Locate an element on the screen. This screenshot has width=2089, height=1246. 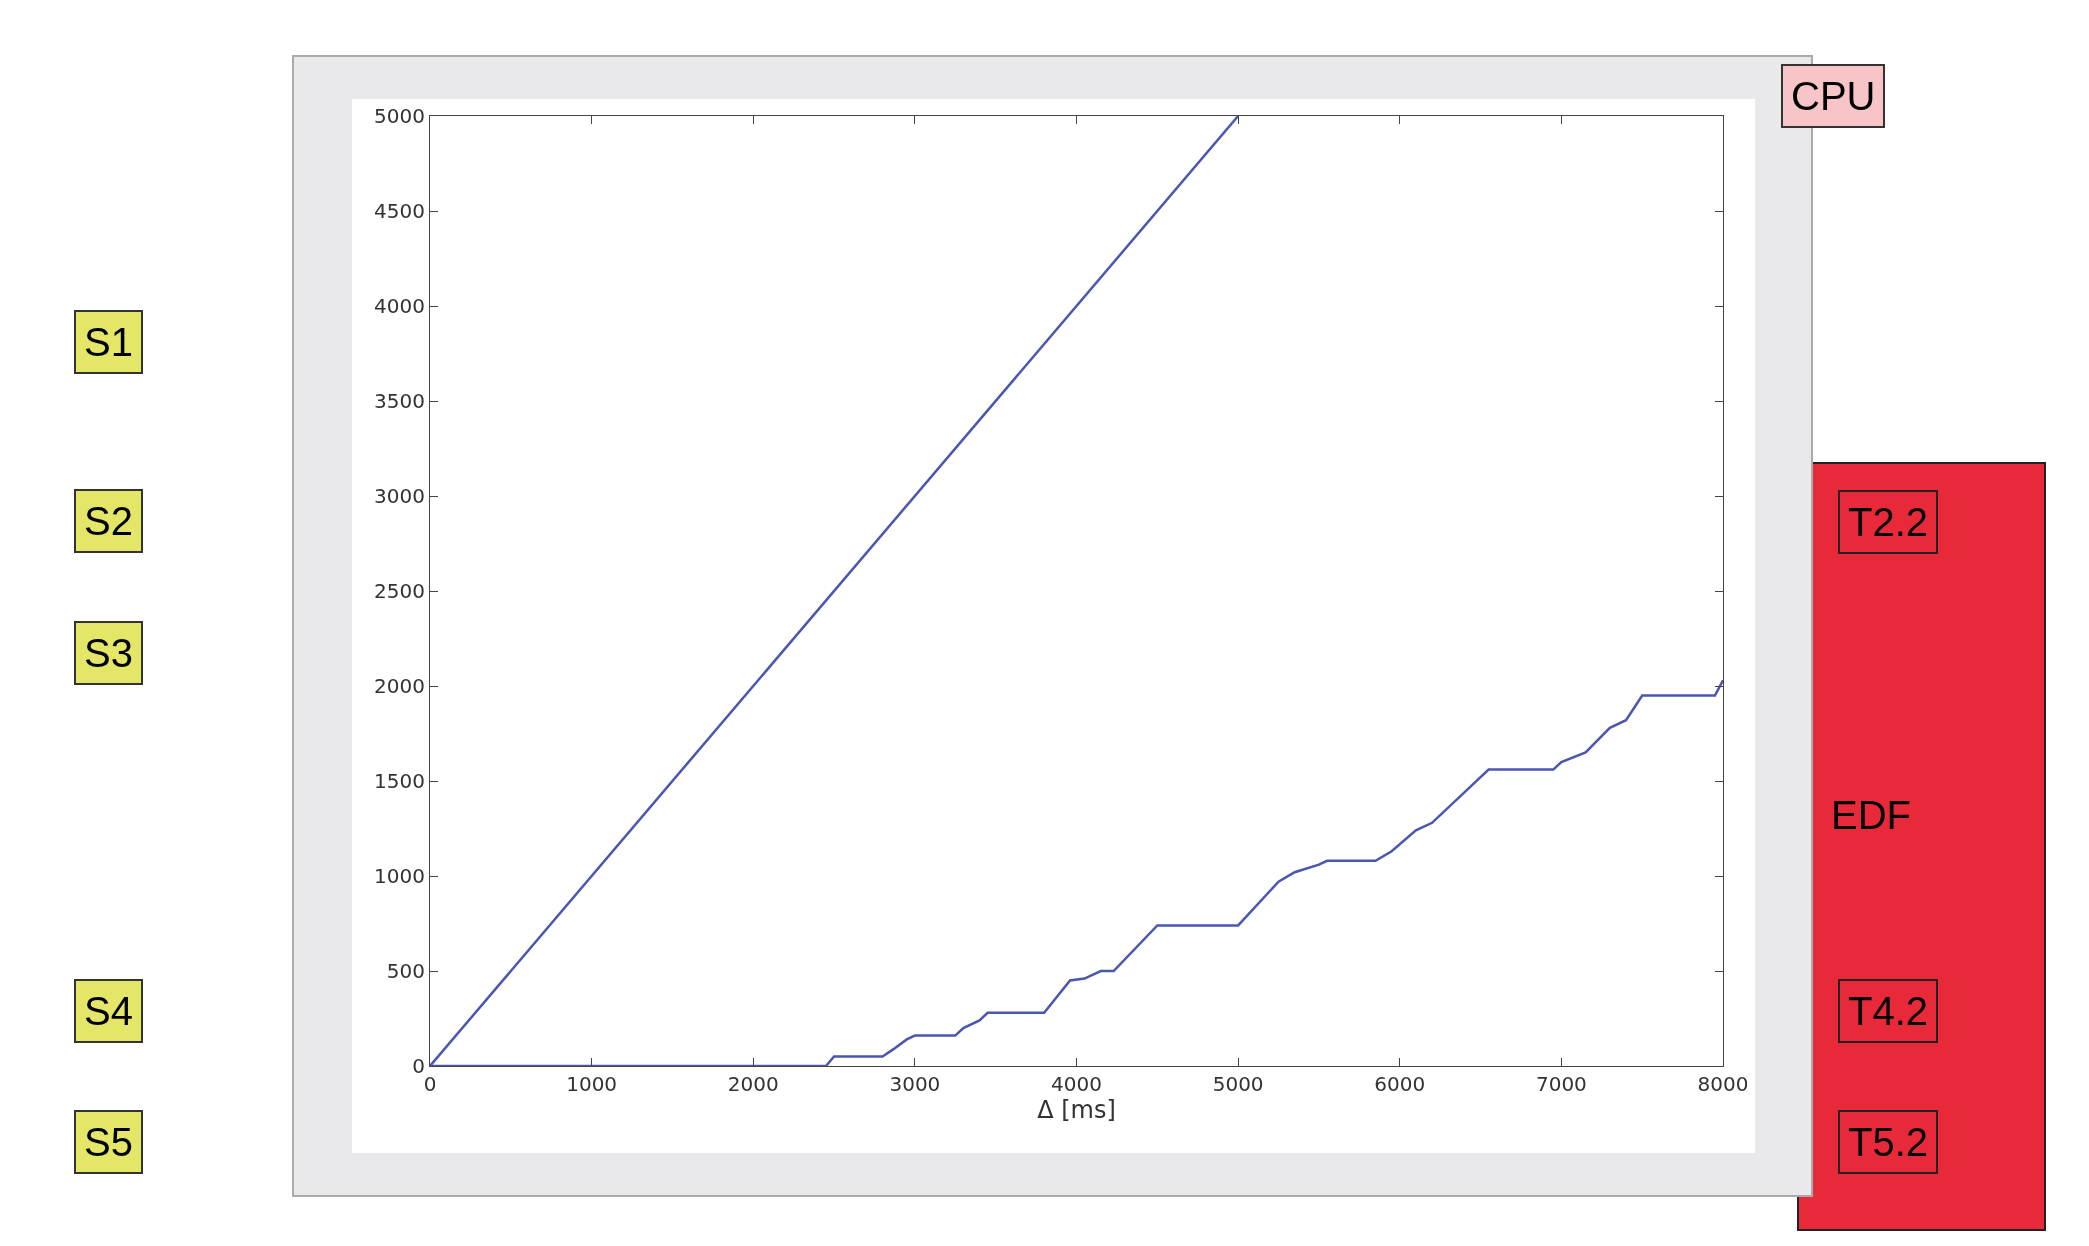
x-tick-label: 5000 is located at coordinates (1238, 1084).